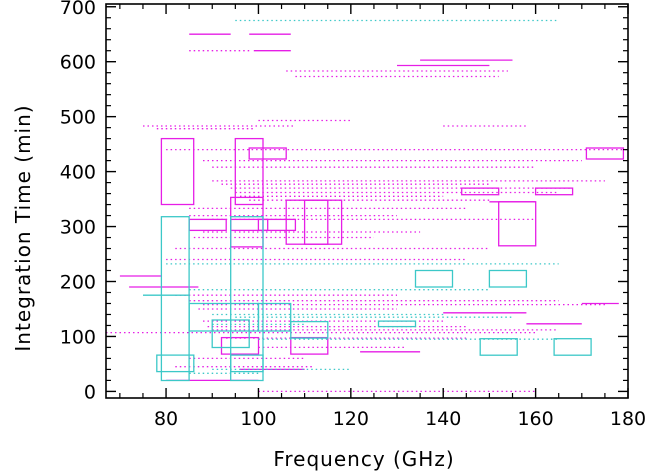 This screenshot has height=475, width=646. What do you see at coordinates (363, 459) in the screenshot?
I see `x-axis-label: Frequency (GHz)` at bounding box center [363, 459].